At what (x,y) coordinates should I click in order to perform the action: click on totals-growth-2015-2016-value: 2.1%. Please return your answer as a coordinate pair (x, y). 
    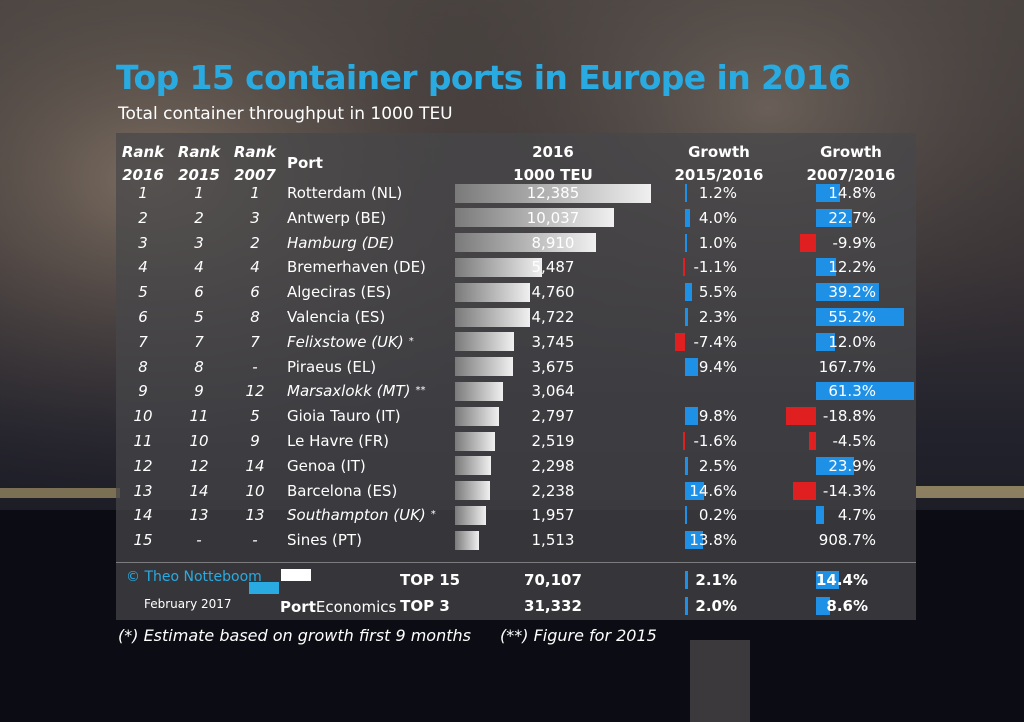
    Looking at the image, I should click on (716, 580).